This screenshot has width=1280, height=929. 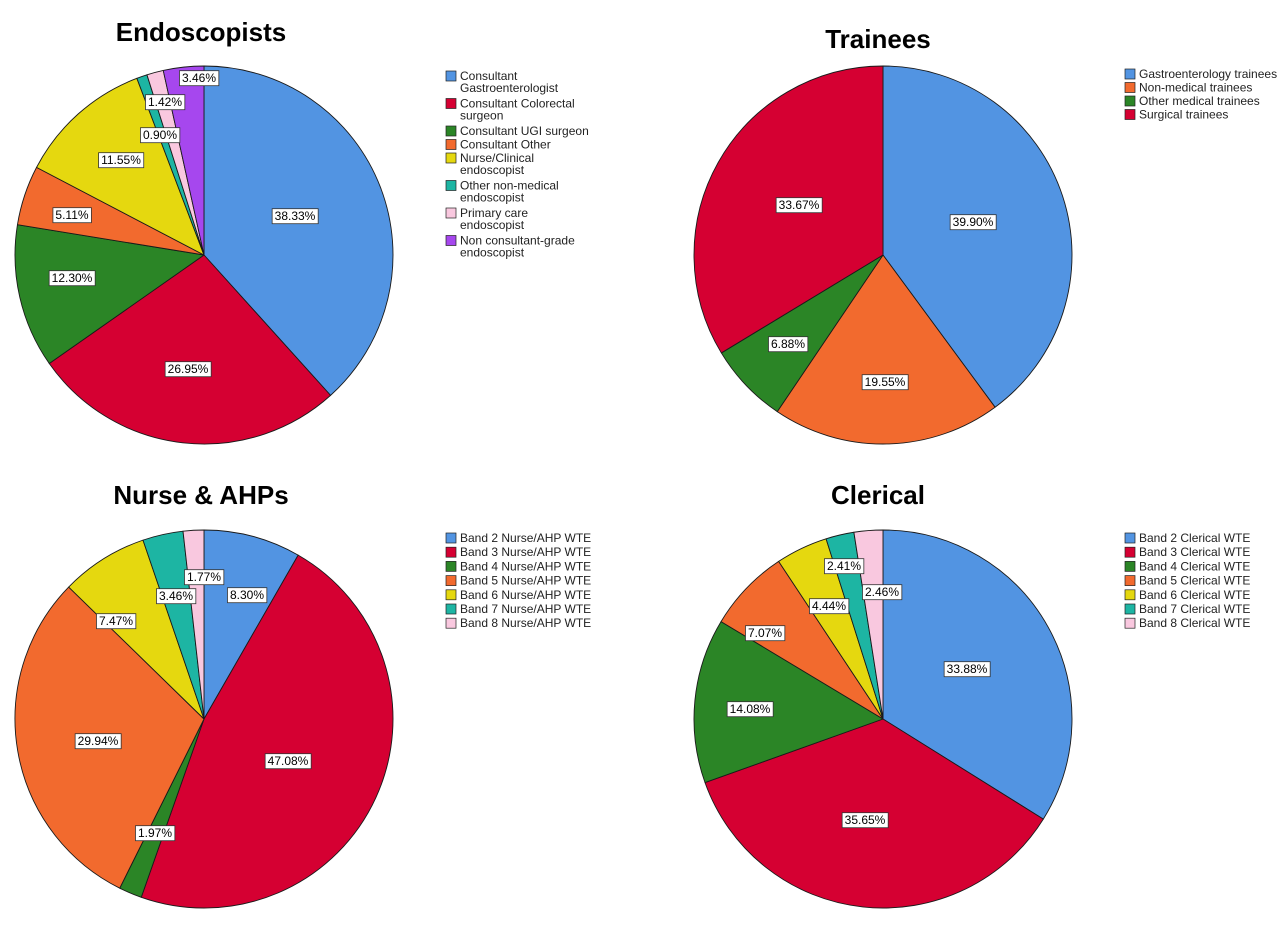 I want to click on data-label-band-8-clerical-wte: 2.46%, so click(x=882, y=592).